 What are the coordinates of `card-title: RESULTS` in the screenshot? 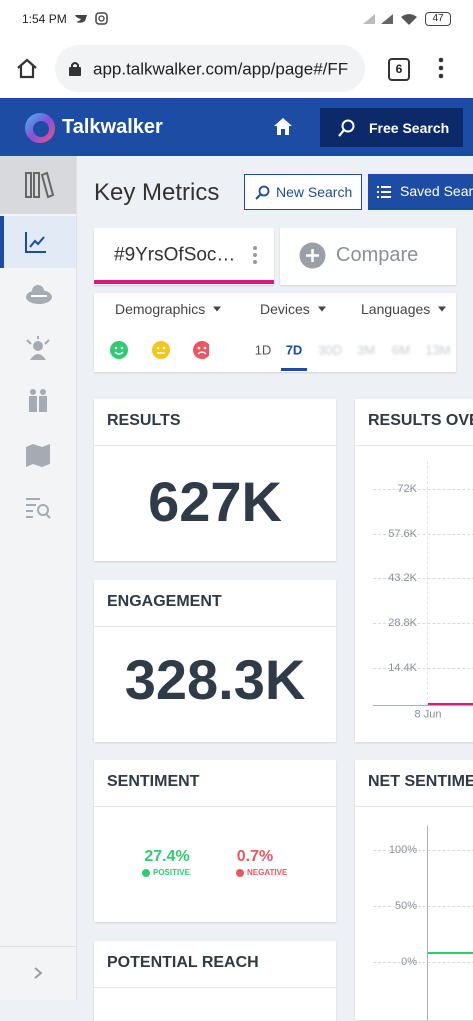 It's located at (144, 420).